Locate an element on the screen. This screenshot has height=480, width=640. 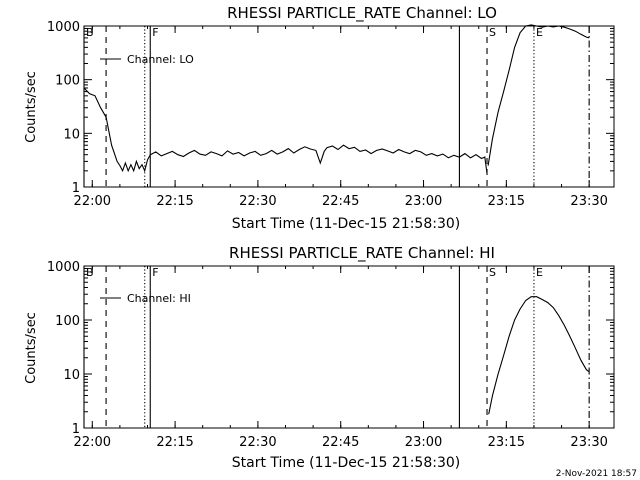
footer-date: 2-Nov-2021 18:57 is located at coordinates (596, 474).